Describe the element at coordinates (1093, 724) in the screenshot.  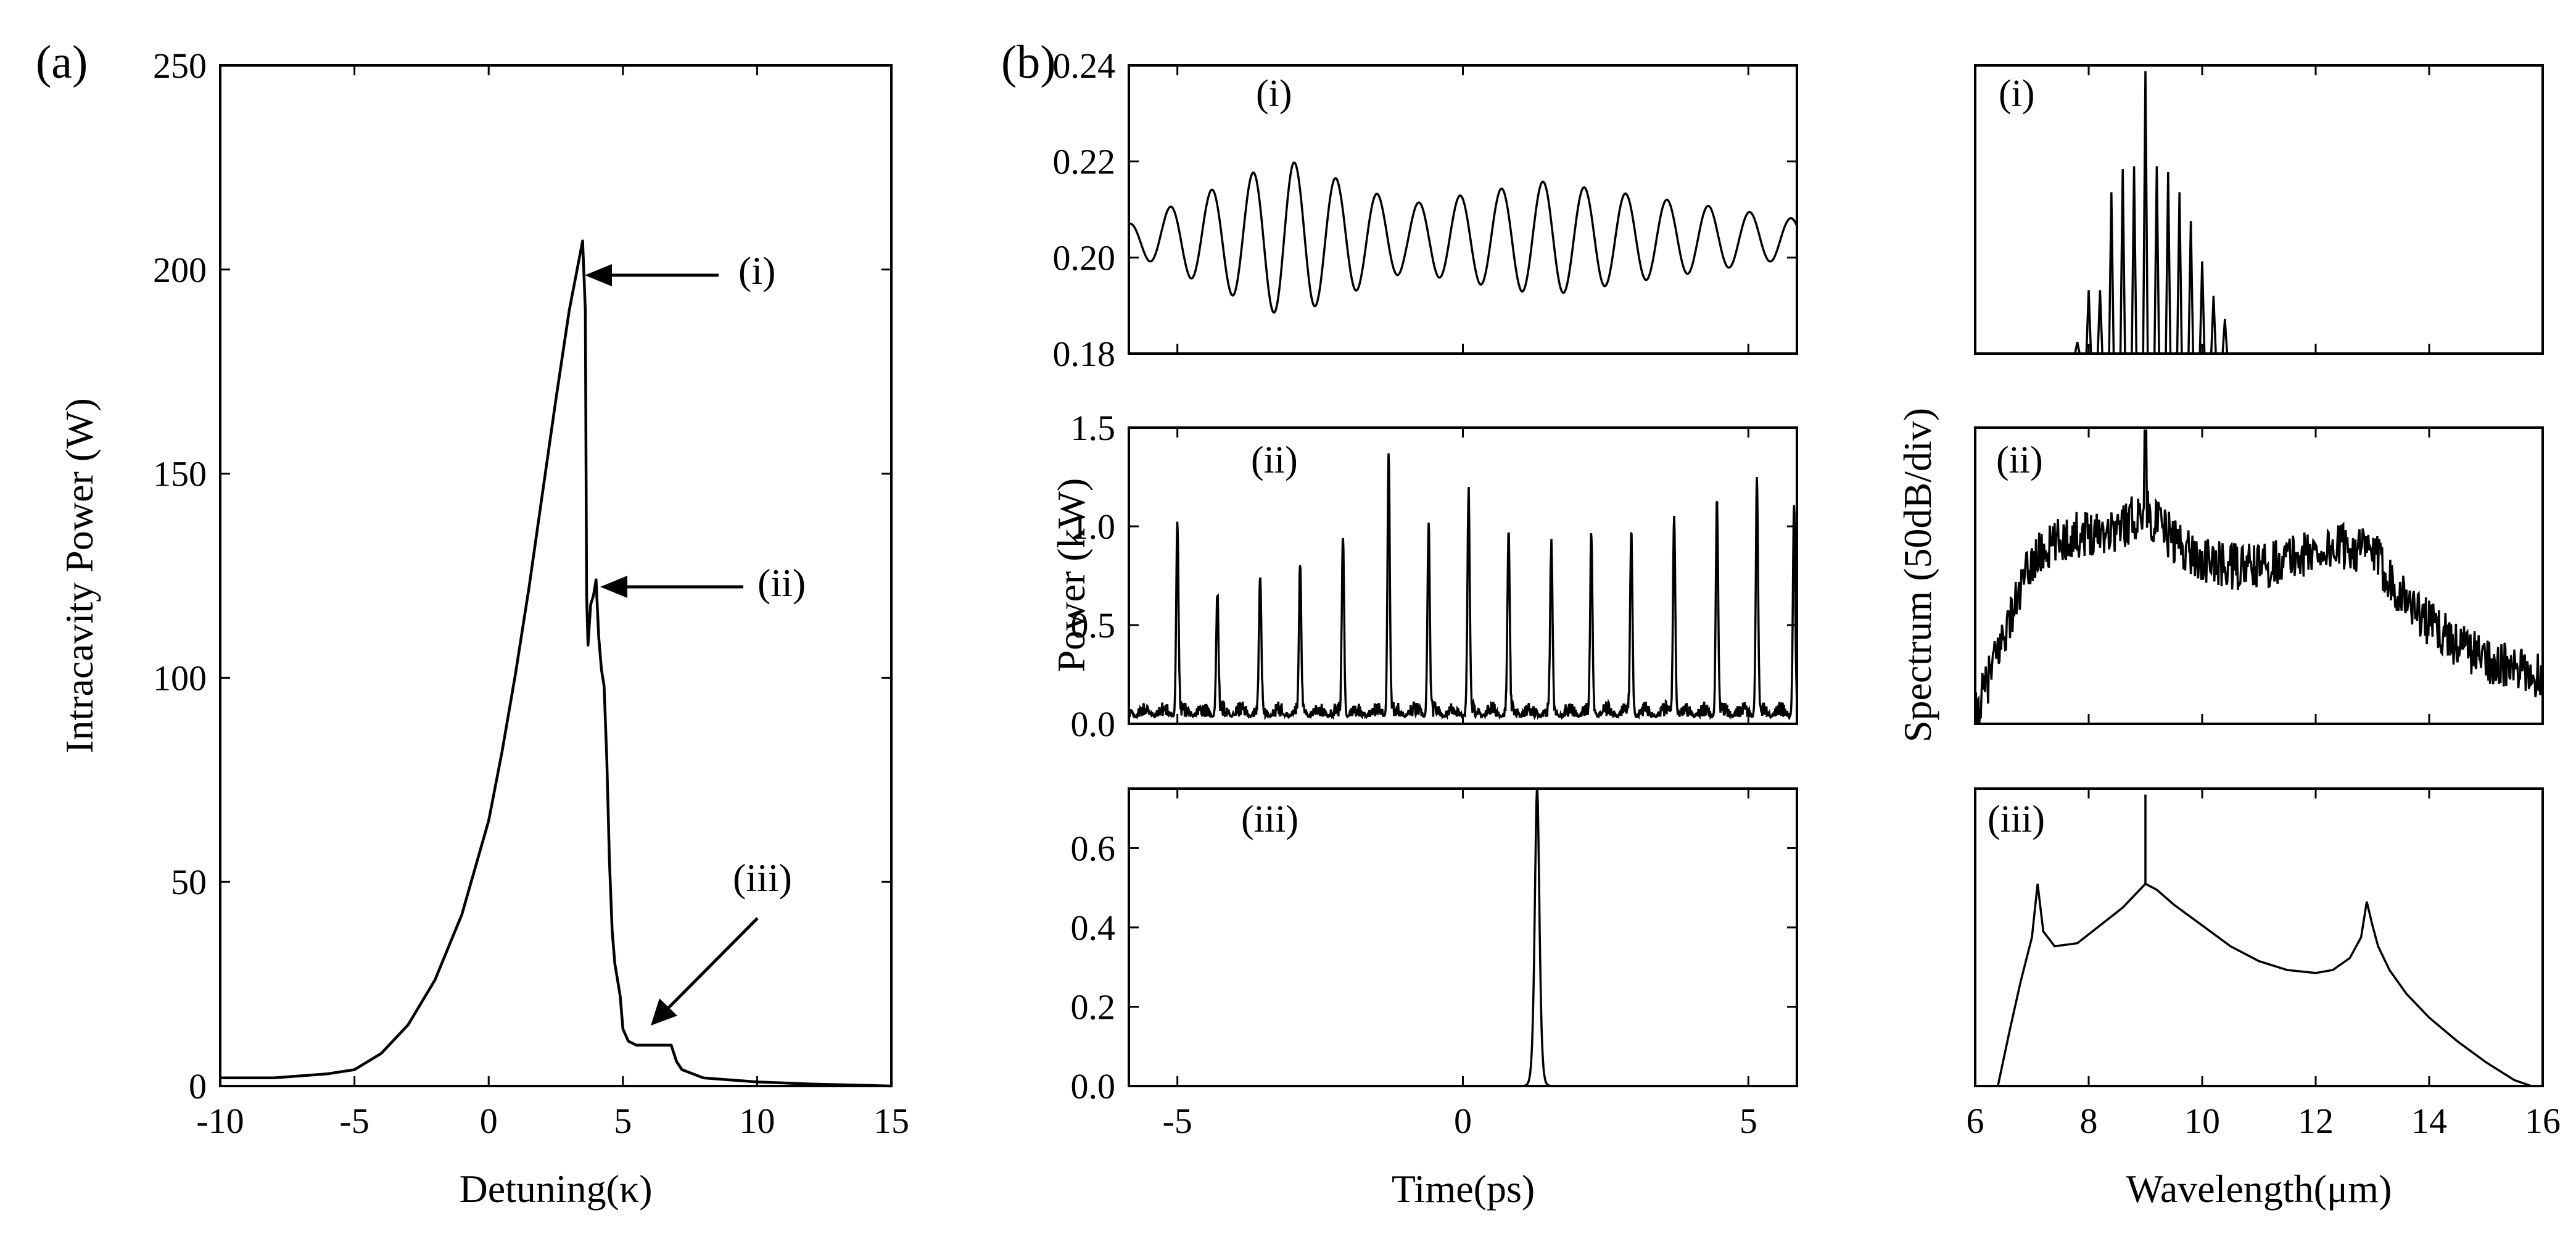
I see `b-time-ii-ytick-label: 0.0` at that location.